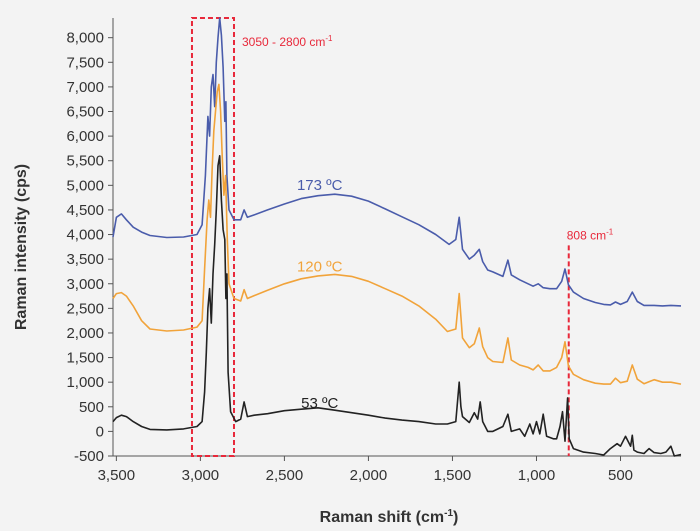  I want to click on y-tick-label: 6,000, so click(85, 136).